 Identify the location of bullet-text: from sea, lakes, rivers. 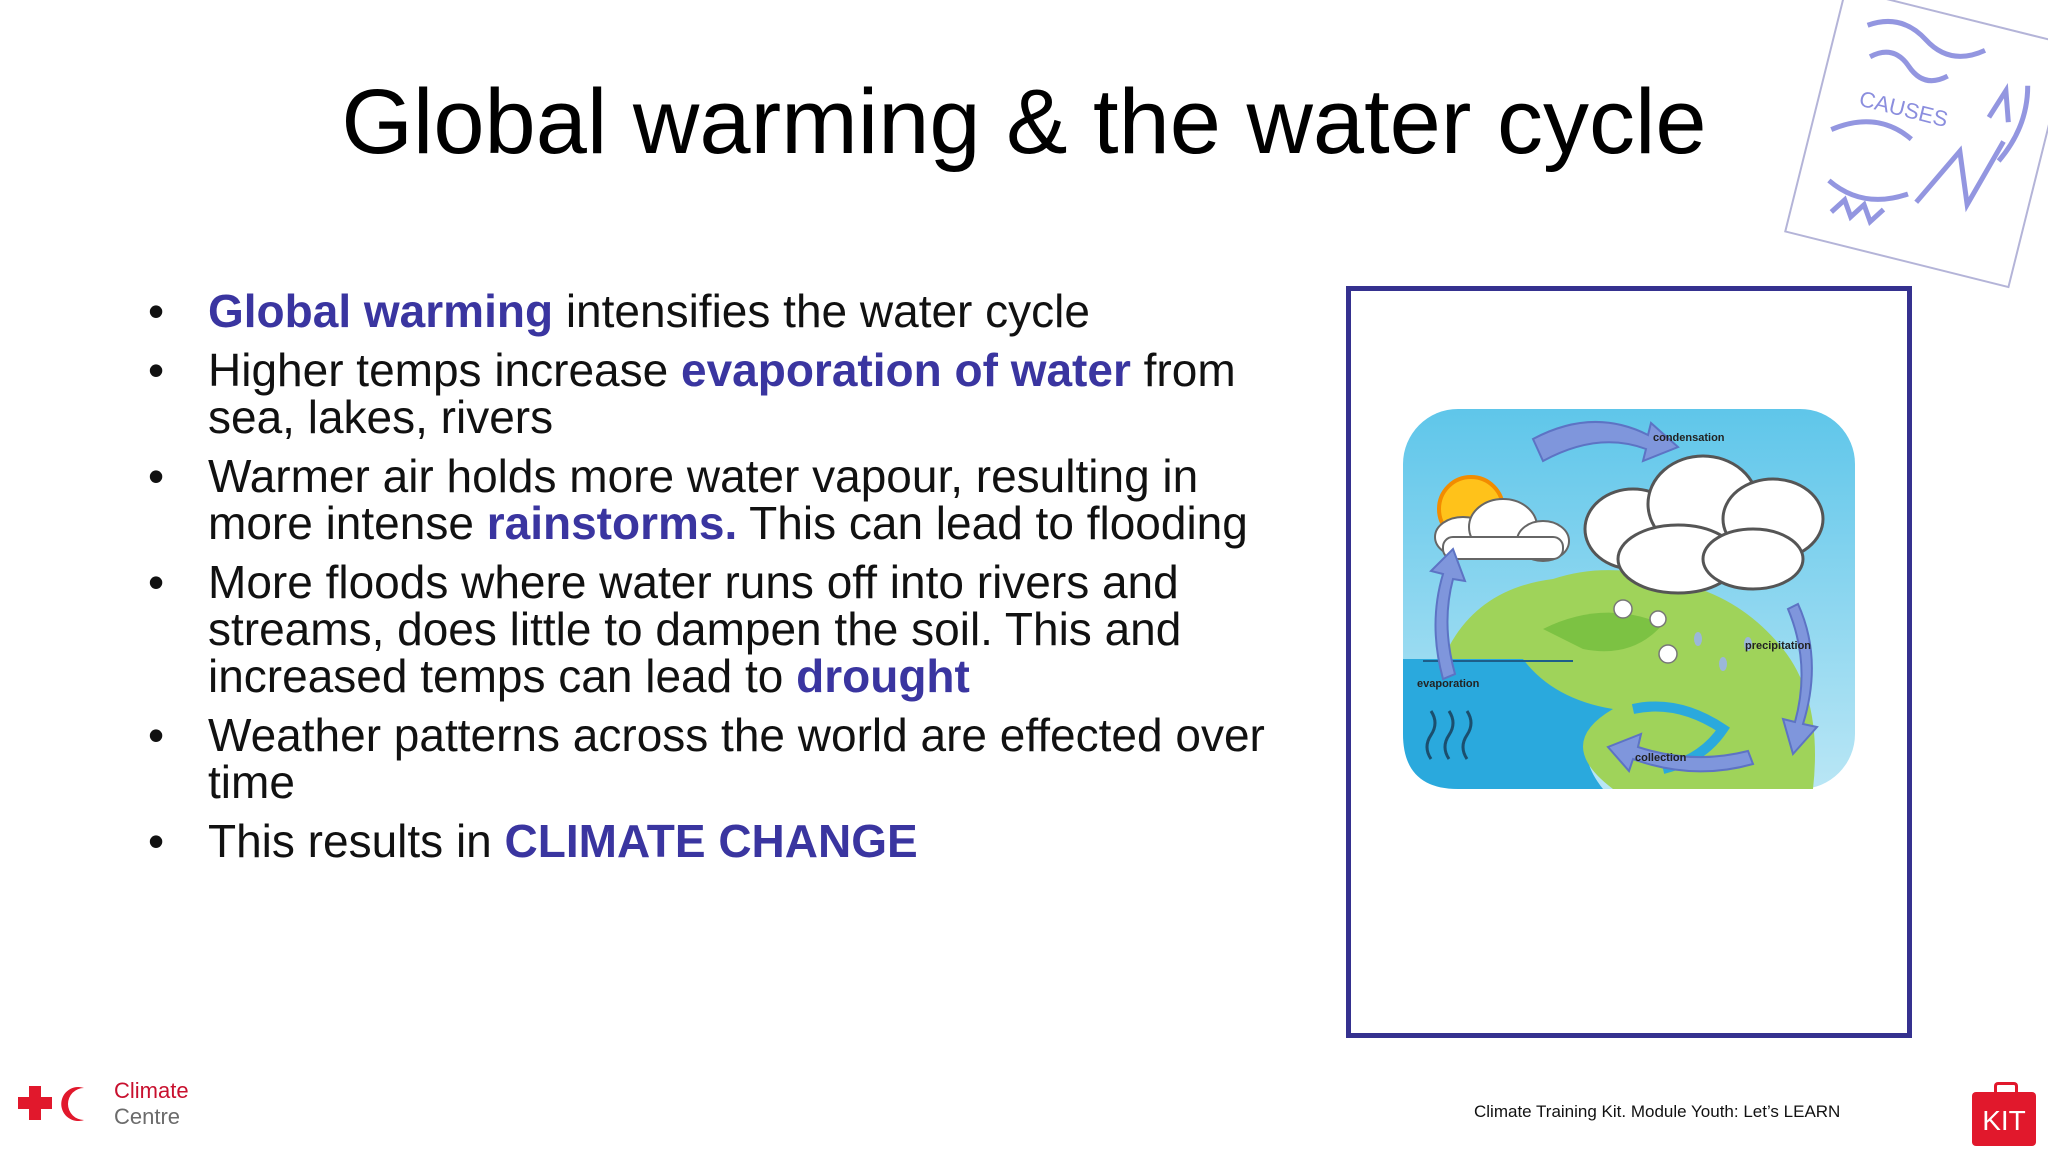
(722, 393).